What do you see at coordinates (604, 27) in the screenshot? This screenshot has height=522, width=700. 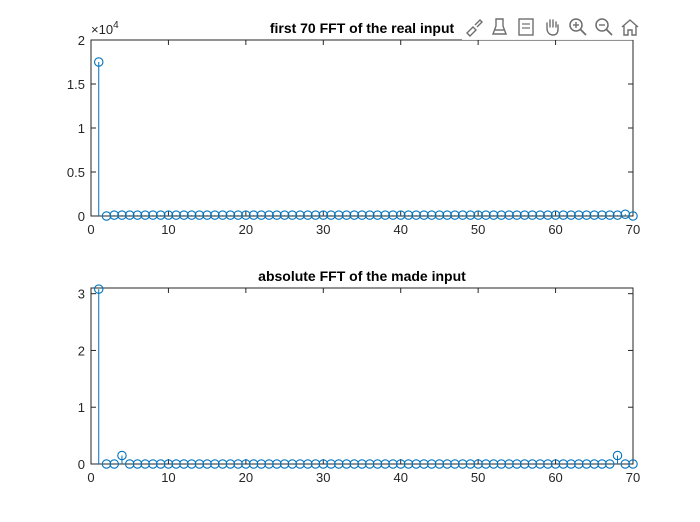 I see `zoom-out-icon` at bounding box center [604, 27].